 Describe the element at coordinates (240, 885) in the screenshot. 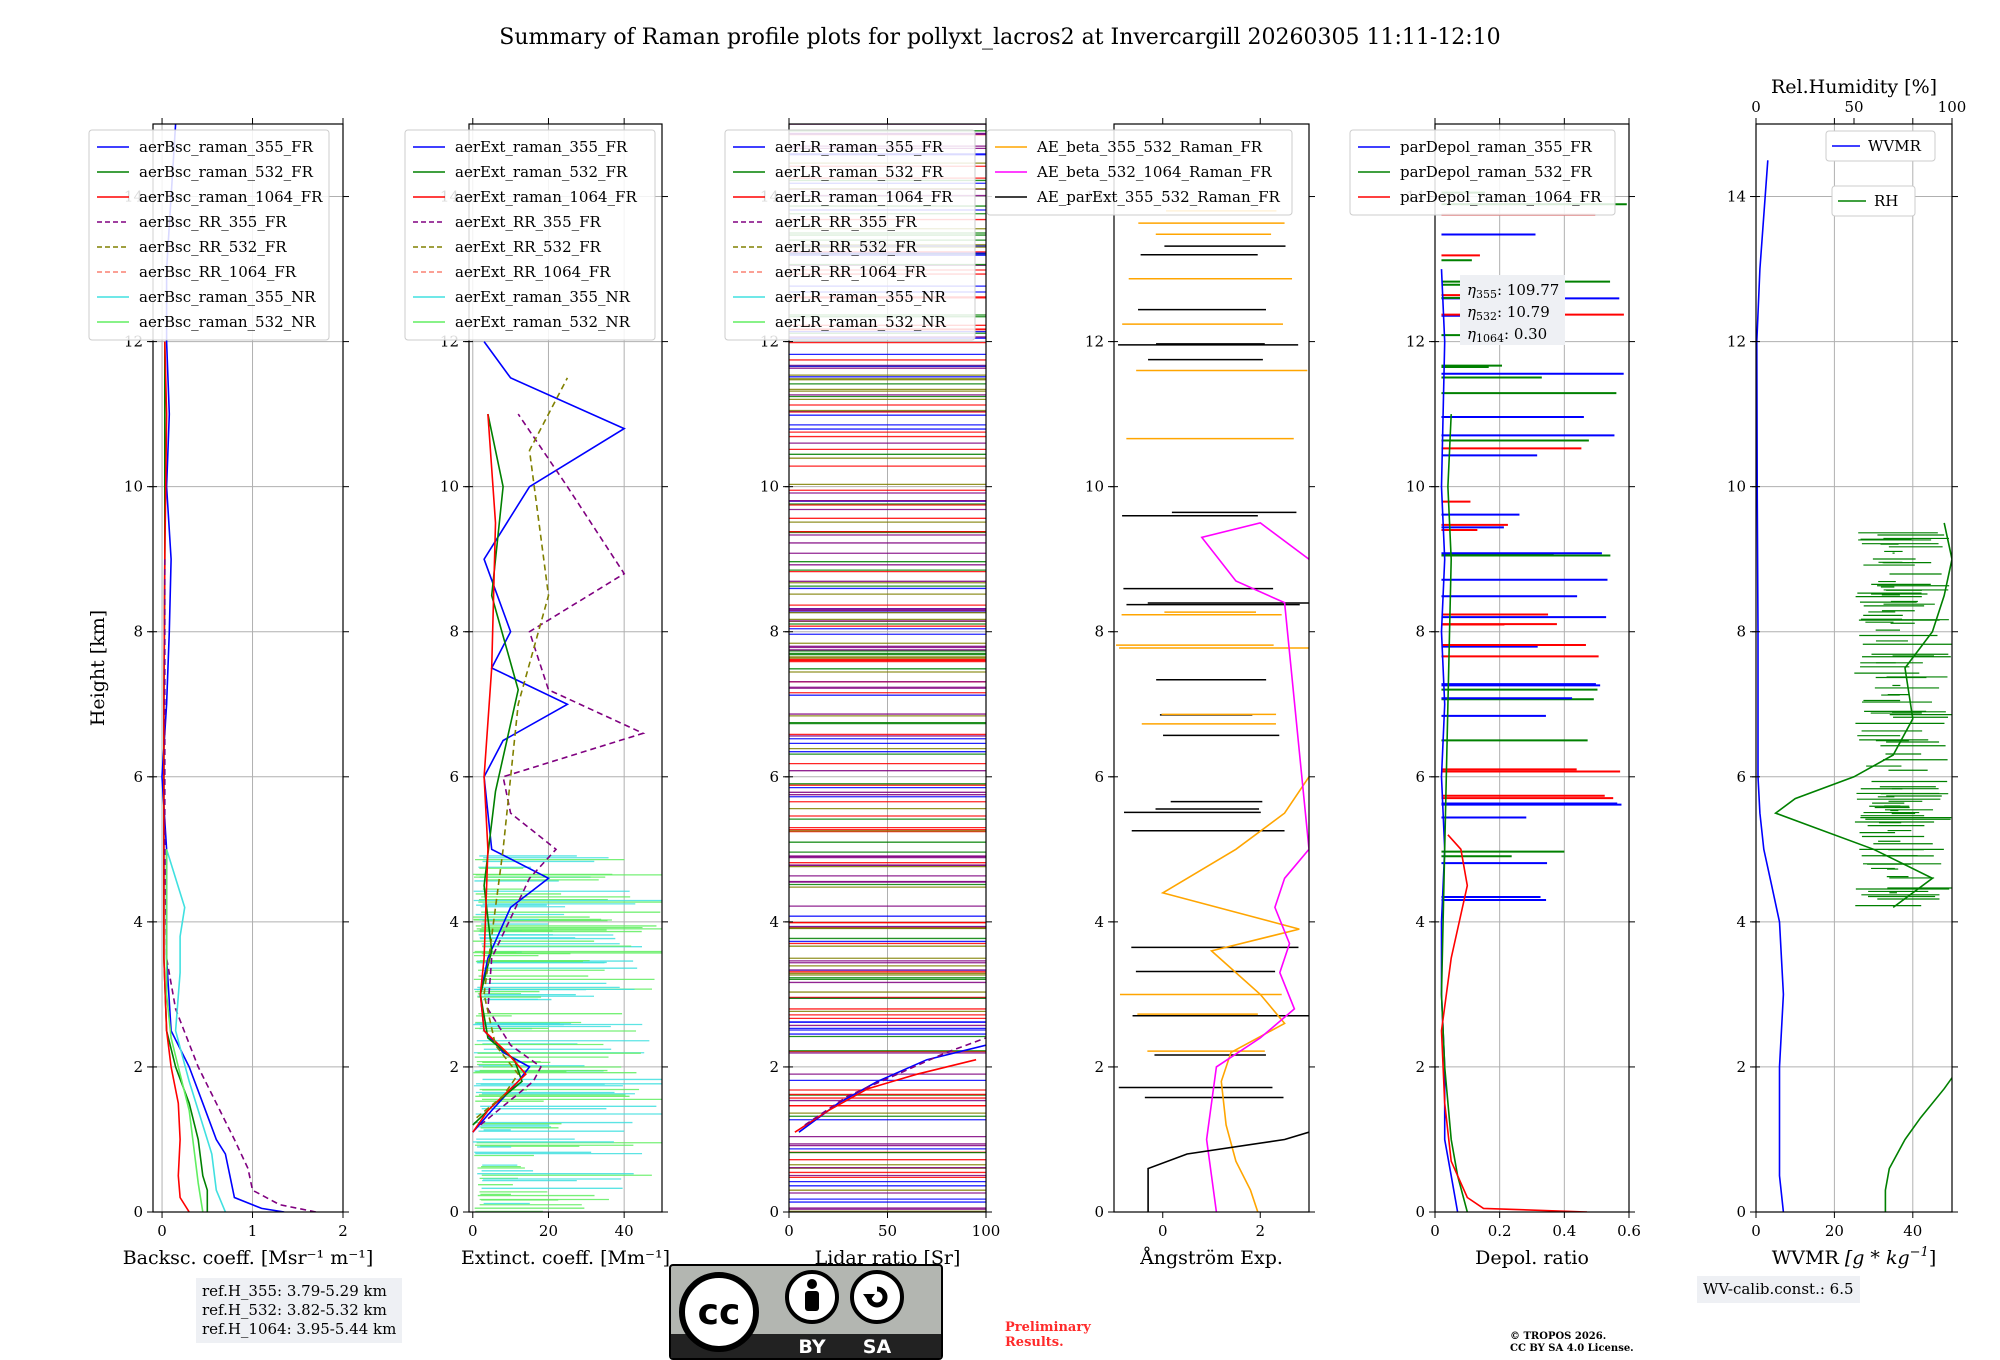

I see `series-aerBsc_RR_355_FR` at that location.